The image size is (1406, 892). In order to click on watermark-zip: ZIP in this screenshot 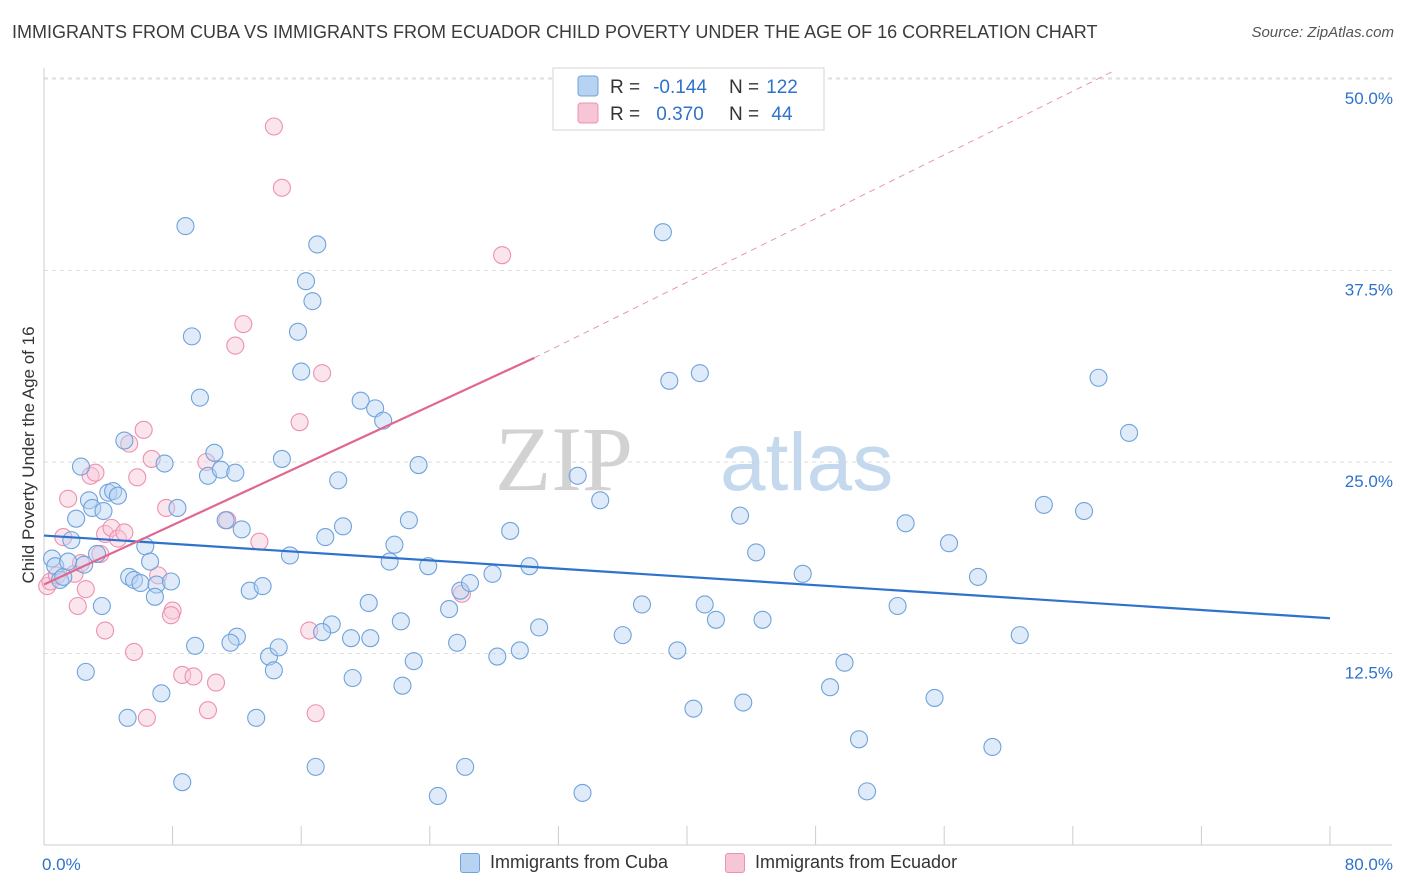, I will do `click(564, 459)`.